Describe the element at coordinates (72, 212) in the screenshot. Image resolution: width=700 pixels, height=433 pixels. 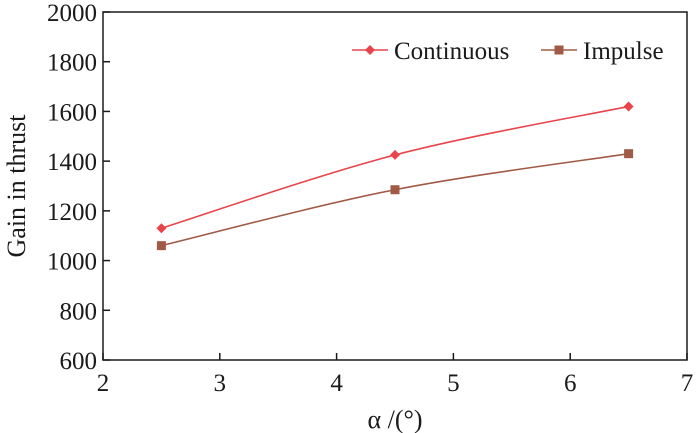
I see `y-tick-label: 1200` at that location.